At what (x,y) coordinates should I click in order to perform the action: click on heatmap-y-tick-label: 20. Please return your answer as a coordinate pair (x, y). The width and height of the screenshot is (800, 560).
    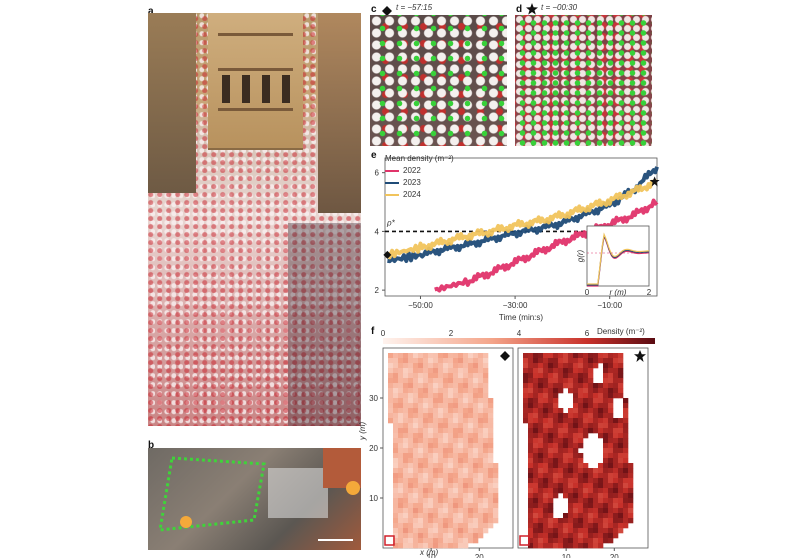
    Looking at the image, I should click on (373, 448).